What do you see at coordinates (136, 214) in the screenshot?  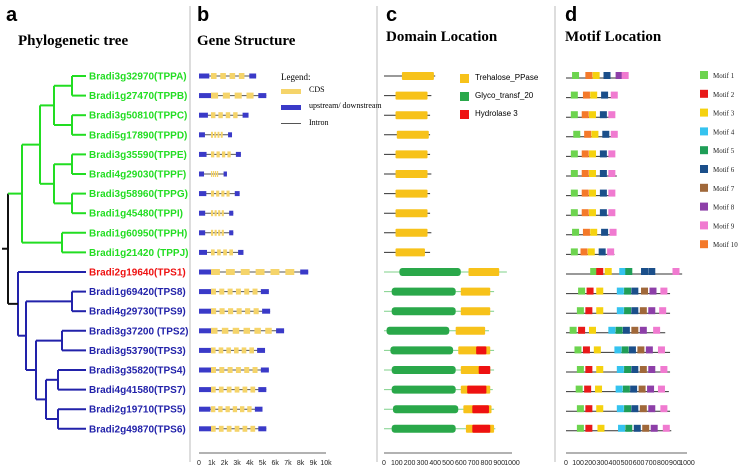 I see `gene-label-7: Bradi1g45480(TPPI)` at bounding box center [136, 214].